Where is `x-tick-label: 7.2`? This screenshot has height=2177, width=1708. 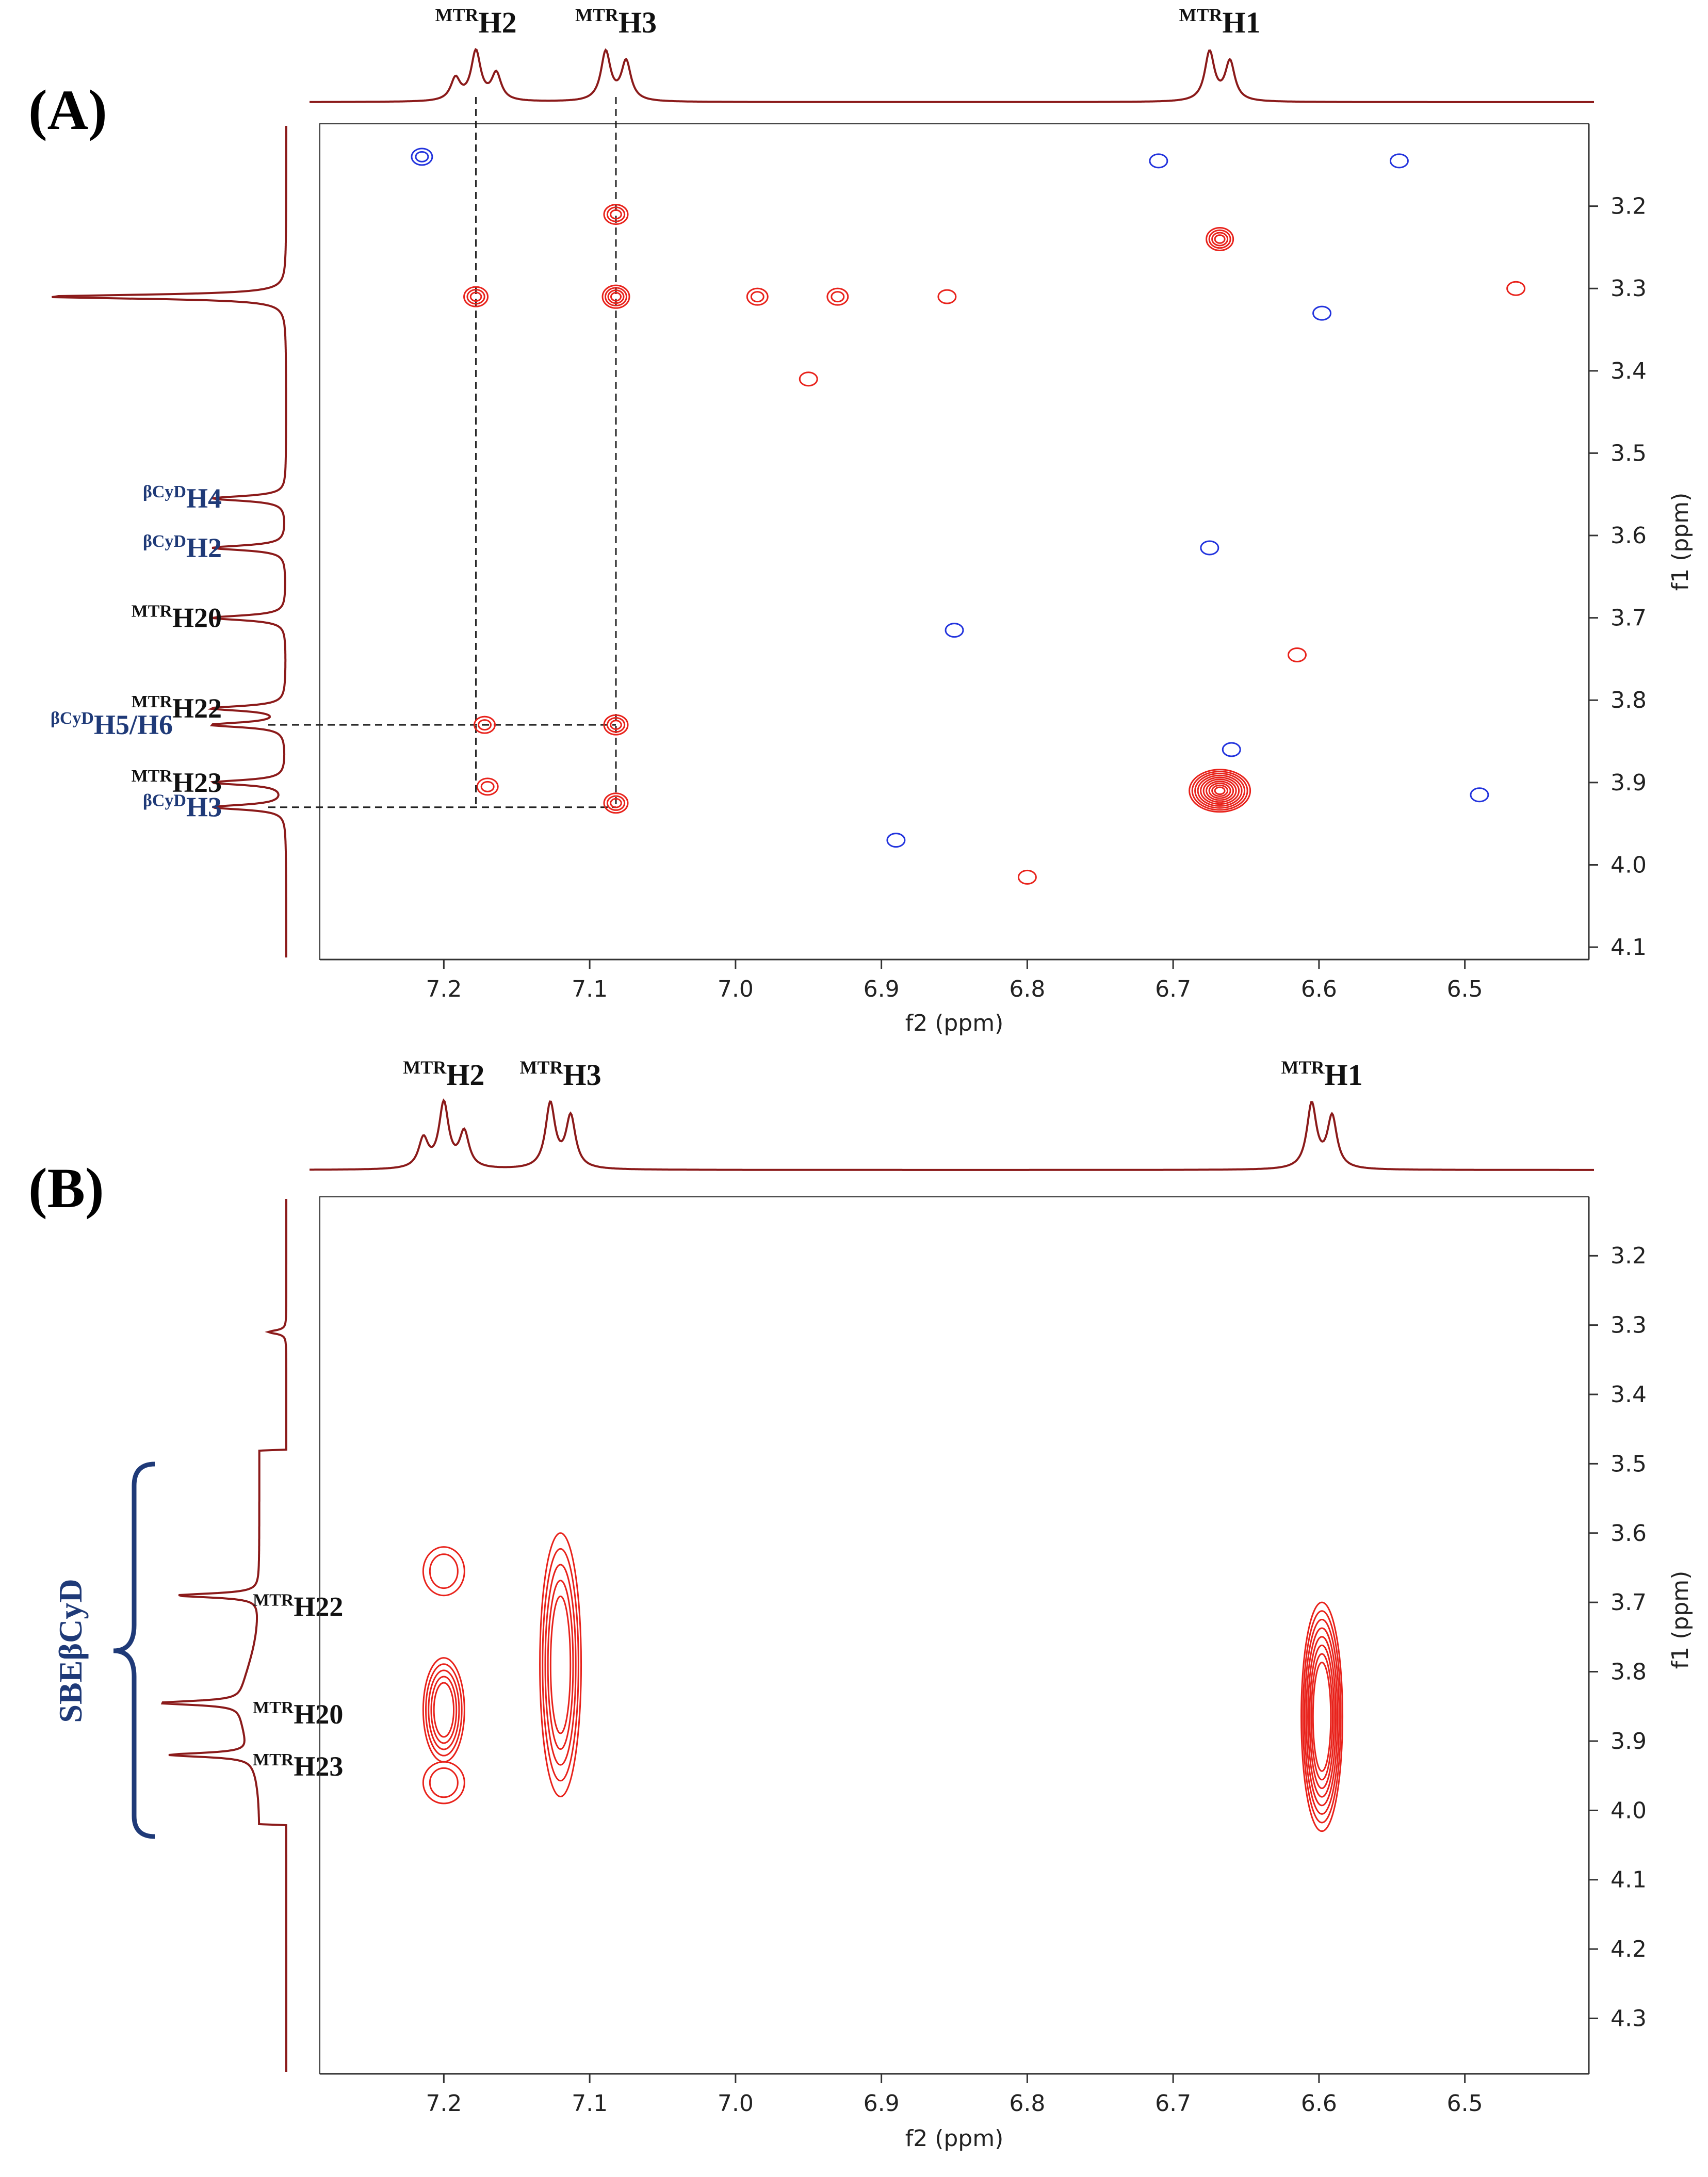
x-tick-label: 7.2 is located at coordinates (444, 989).